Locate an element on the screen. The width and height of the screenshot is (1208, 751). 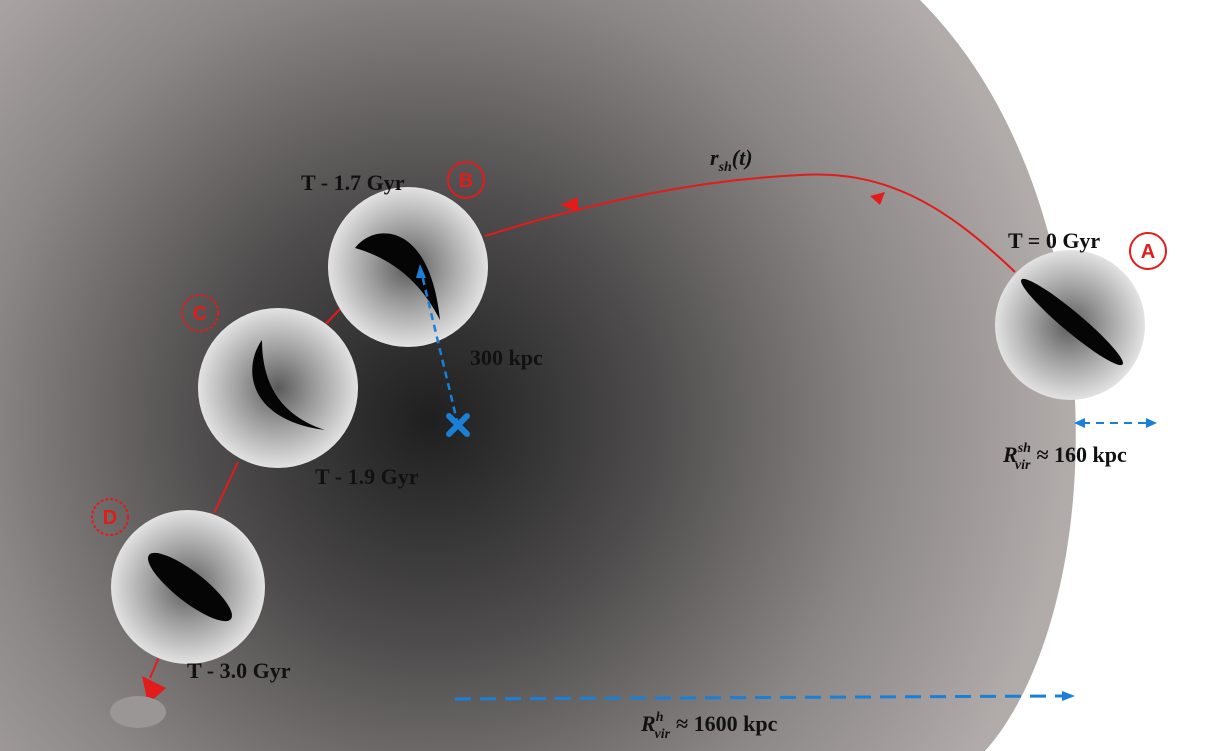
marker-D: D is located at coordinates (110, 517).